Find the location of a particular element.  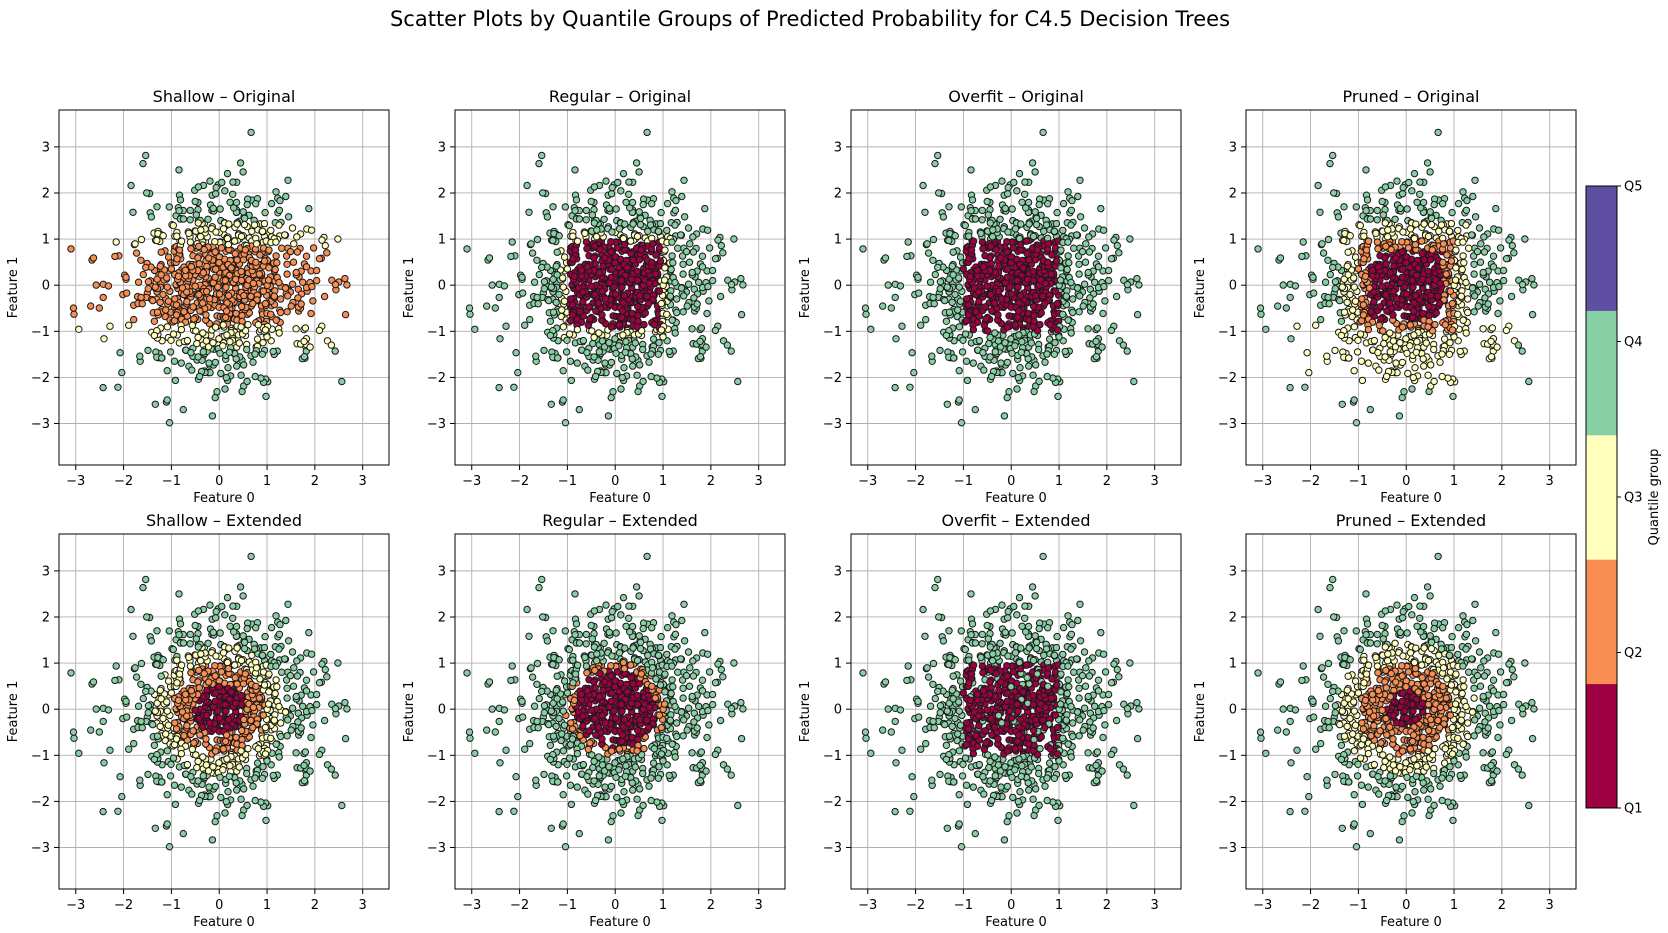

y-tick-label: −2 is located at coordinates (40, 378).